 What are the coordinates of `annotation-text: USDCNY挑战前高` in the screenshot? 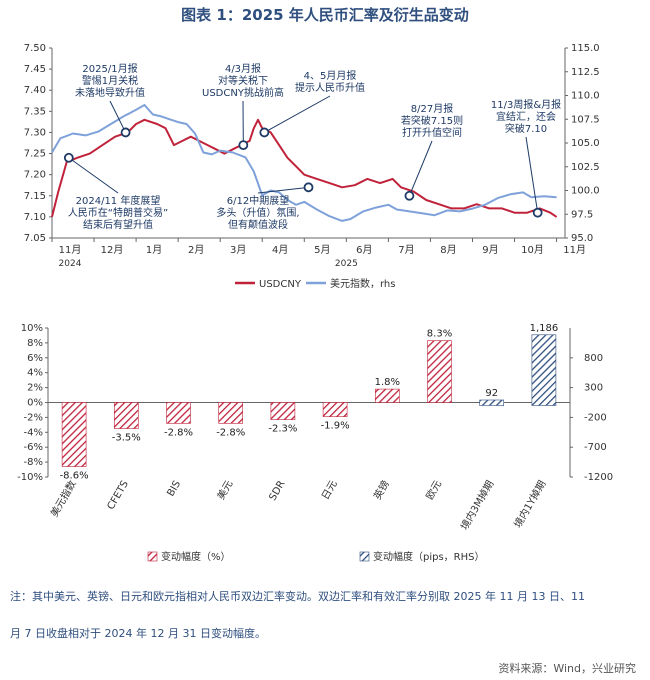 It's located at (243, 92).